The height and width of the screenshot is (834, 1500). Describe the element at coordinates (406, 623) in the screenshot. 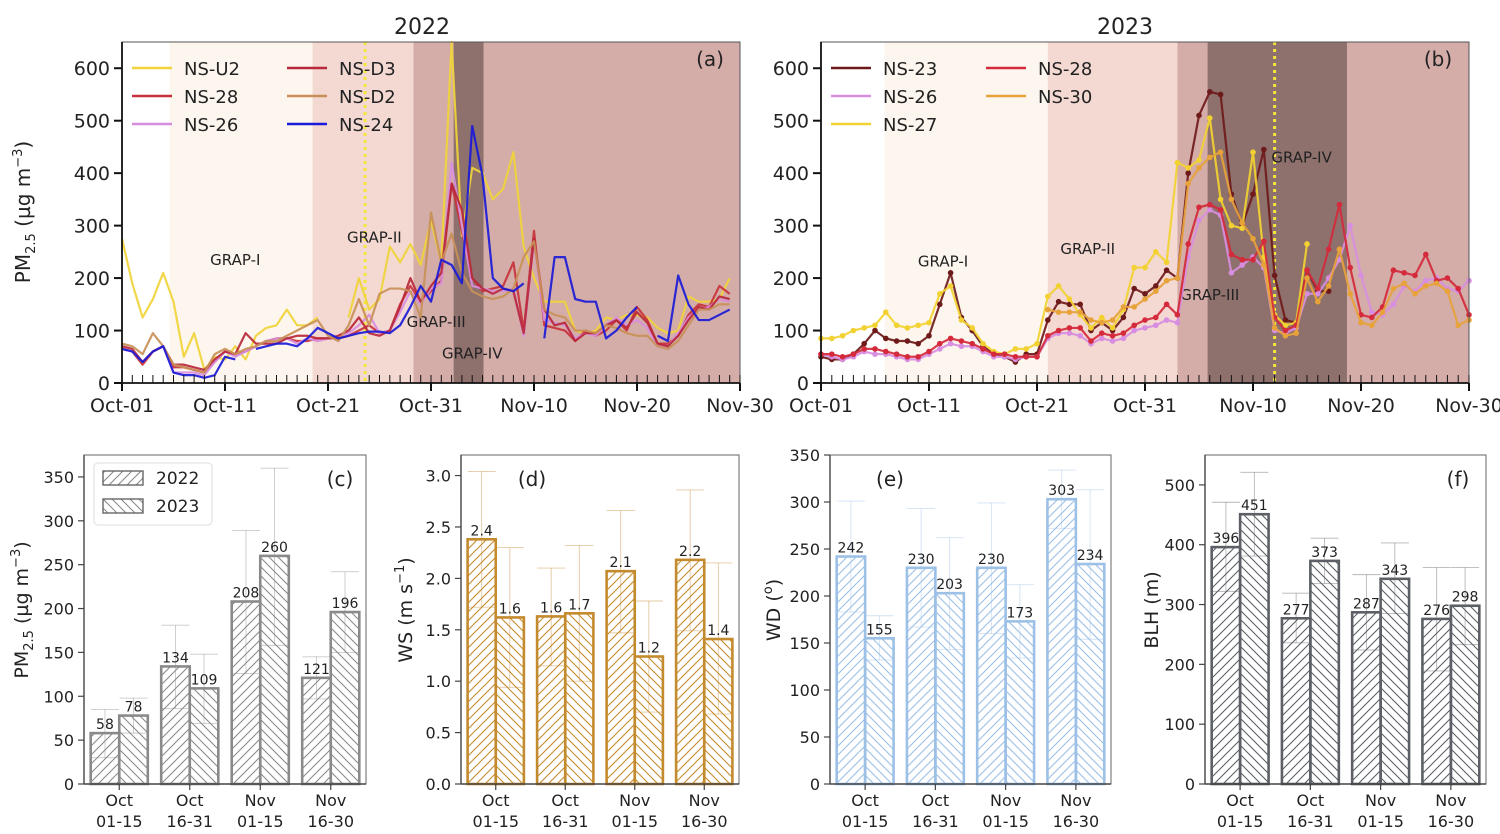

I see `y-label-main: WS (m s` at that location.